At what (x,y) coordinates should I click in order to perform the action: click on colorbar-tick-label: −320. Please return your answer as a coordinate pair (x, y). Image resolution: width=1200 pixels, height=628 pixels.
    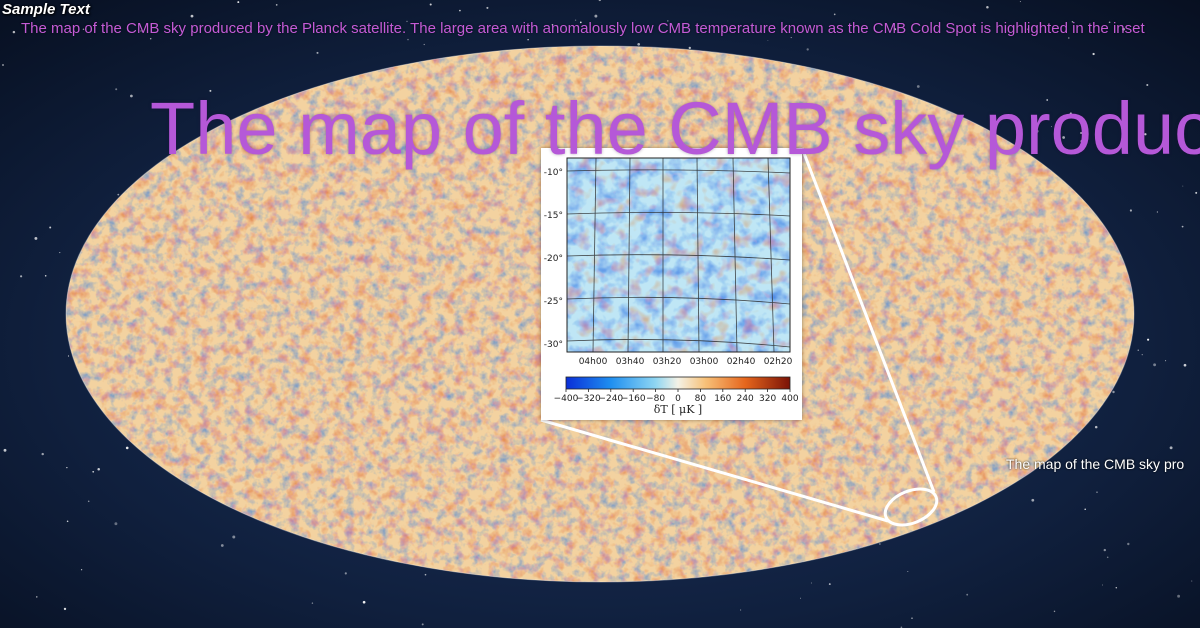
    Looking at the image, I should click on (588, 399).